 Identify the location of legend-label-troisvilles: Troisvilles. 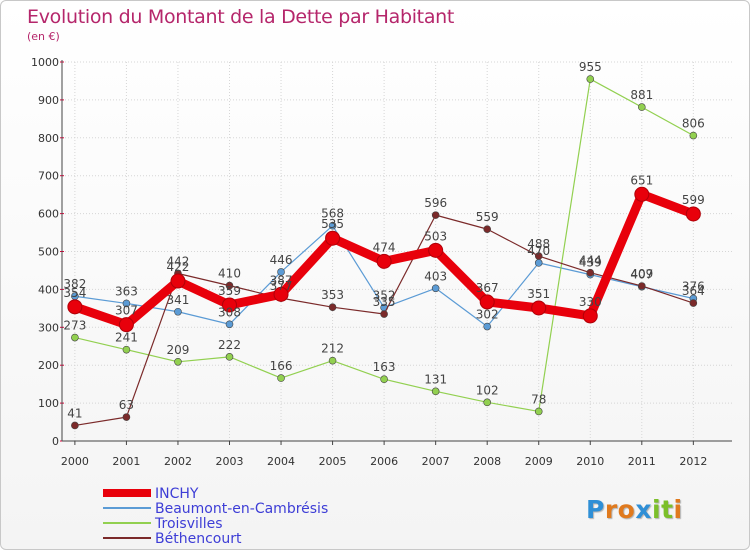
(188, 524).